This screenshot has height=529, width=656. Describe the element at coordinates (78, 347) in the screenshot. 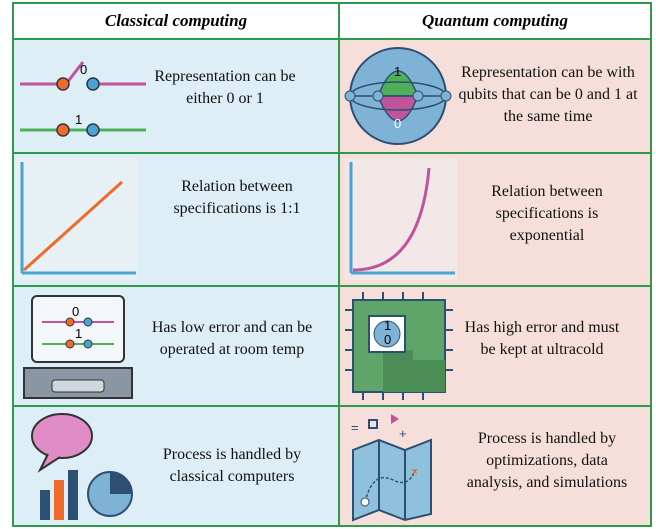

I see `laptop-icon: 0 1` at that location.